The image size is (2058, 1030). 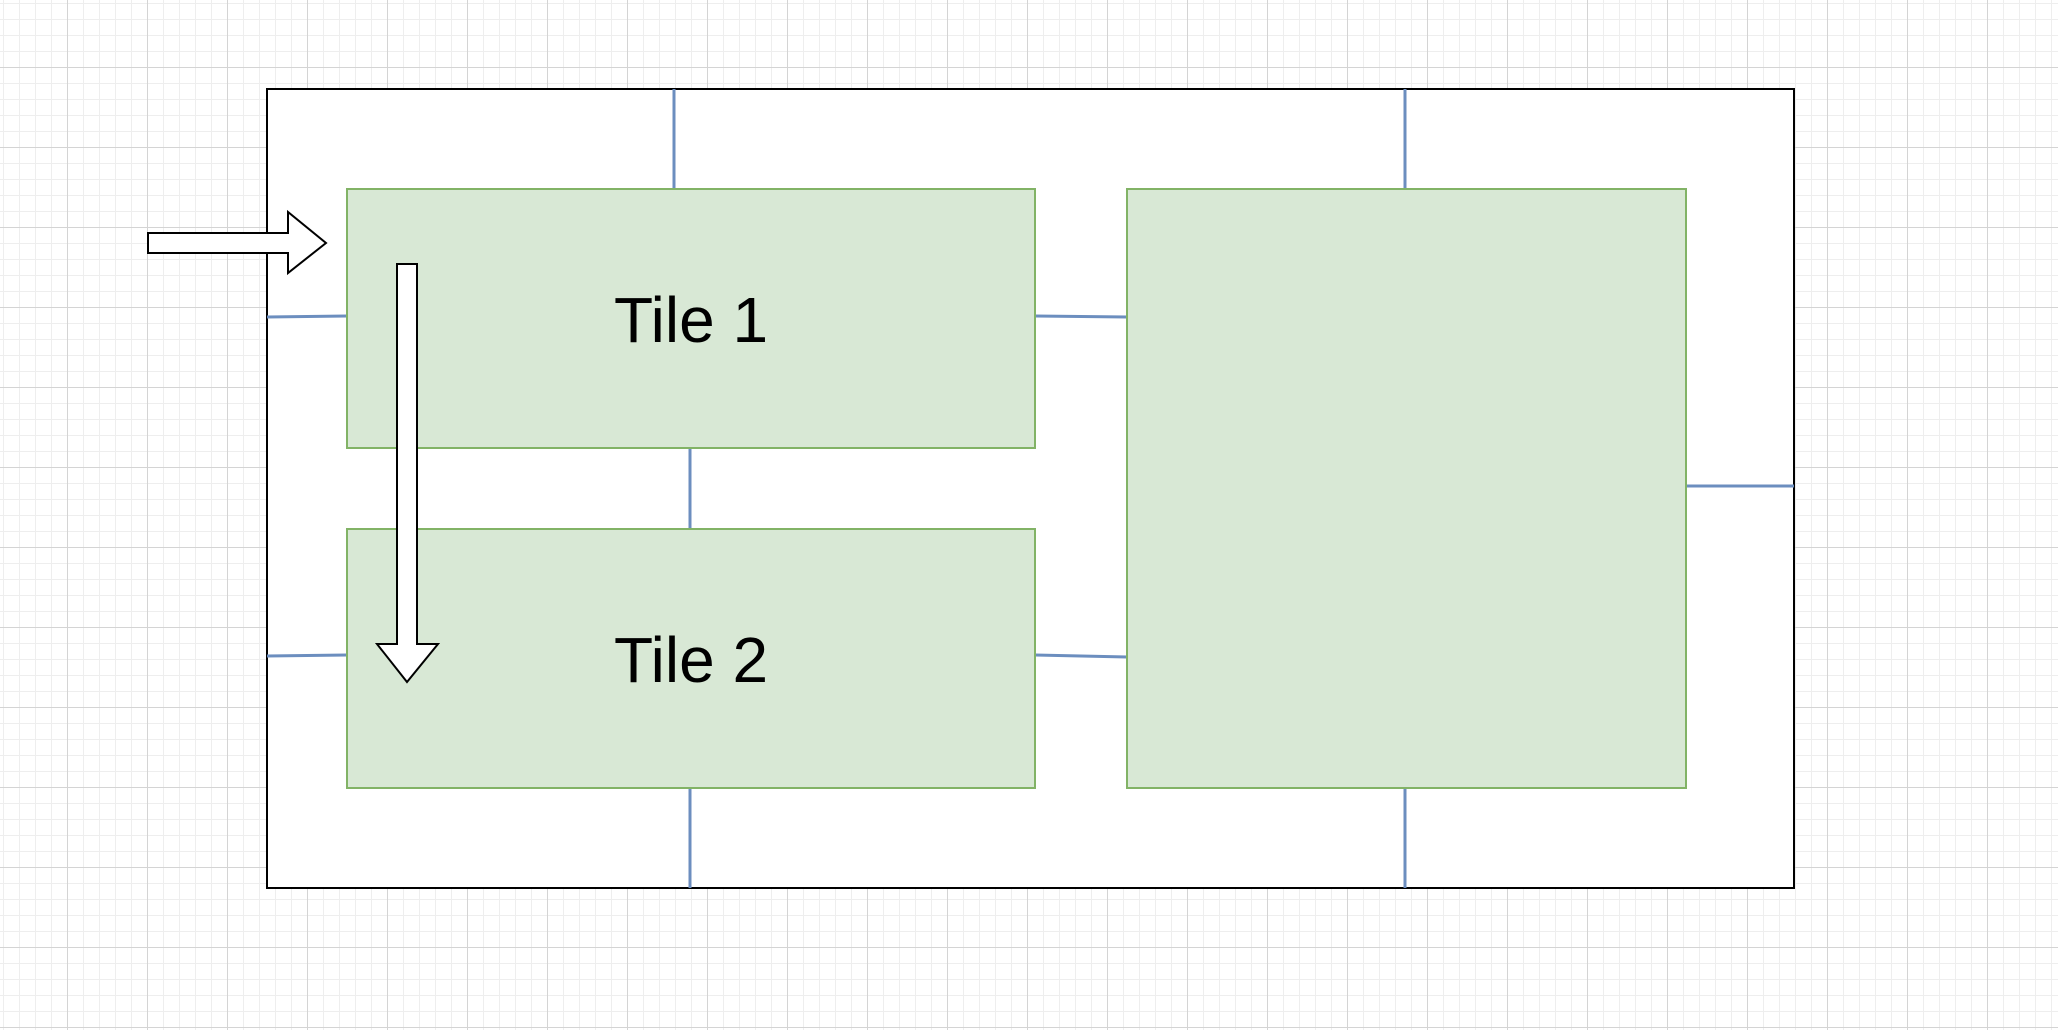 I want to click on tile-1-box, so click(x=691, y=318).